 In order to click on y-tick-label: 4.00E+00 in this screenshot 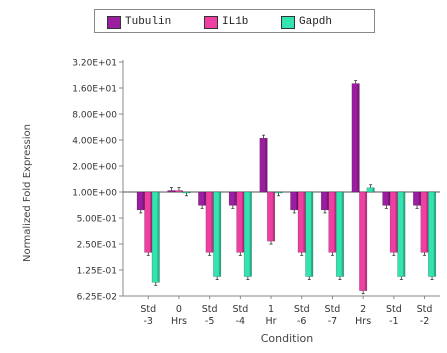, I will do `click(94, 142)`.